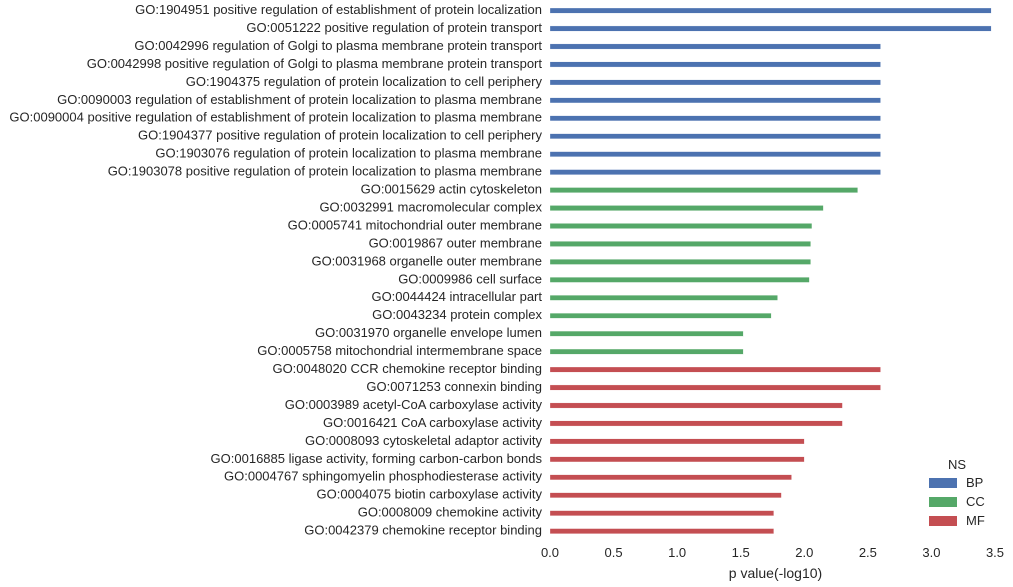 The image size is (1013, 587). What do you see at coordinates (957, 464) in the screenshot?
I see `legend-title: NS` at bounding box center [957, 464].